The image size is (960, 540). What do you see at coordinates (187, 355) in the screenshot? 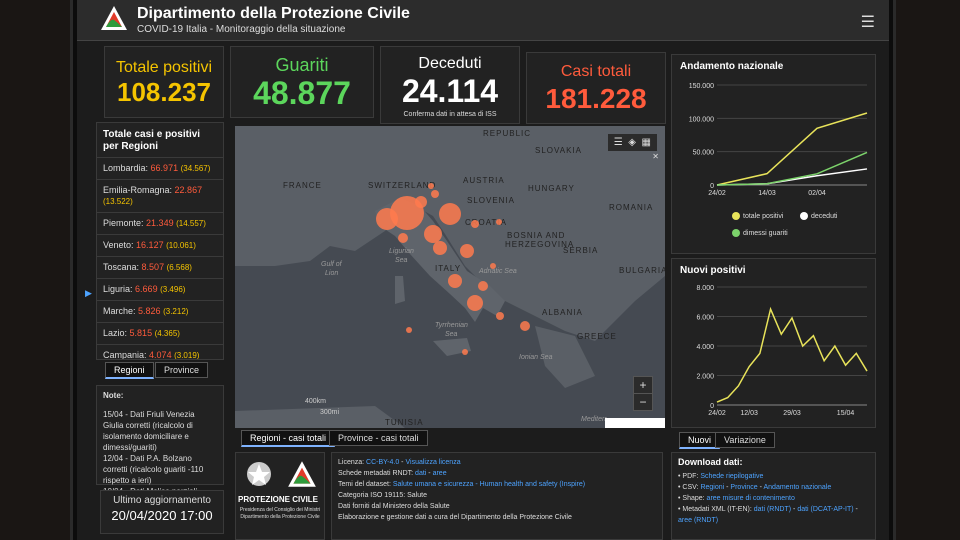
I see `region-positive: (3.019)` at bounding box center [187, 355].